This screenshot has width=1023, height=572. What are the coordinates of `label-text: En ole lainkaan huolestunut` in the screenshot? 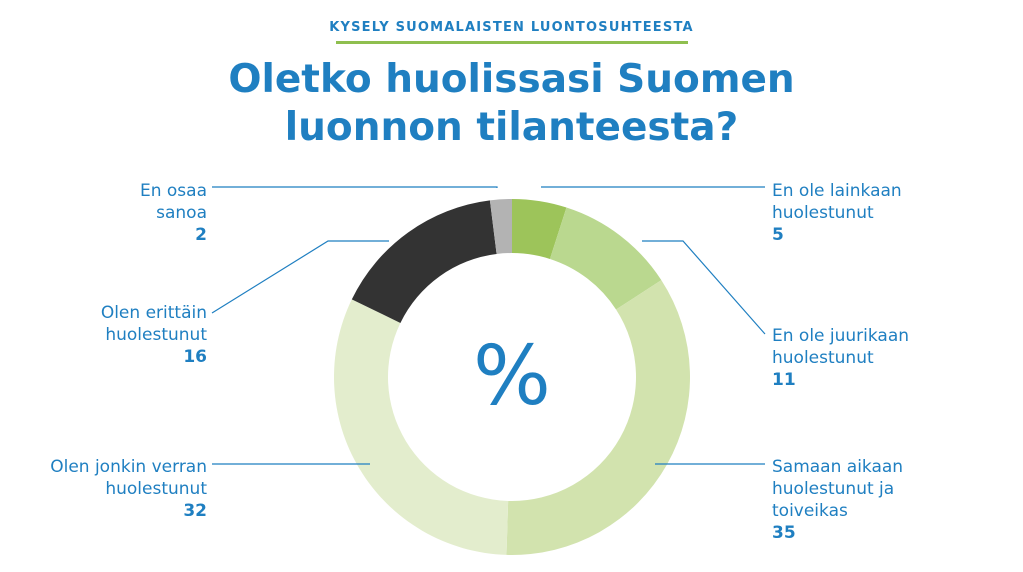 It's located at (837, 202).